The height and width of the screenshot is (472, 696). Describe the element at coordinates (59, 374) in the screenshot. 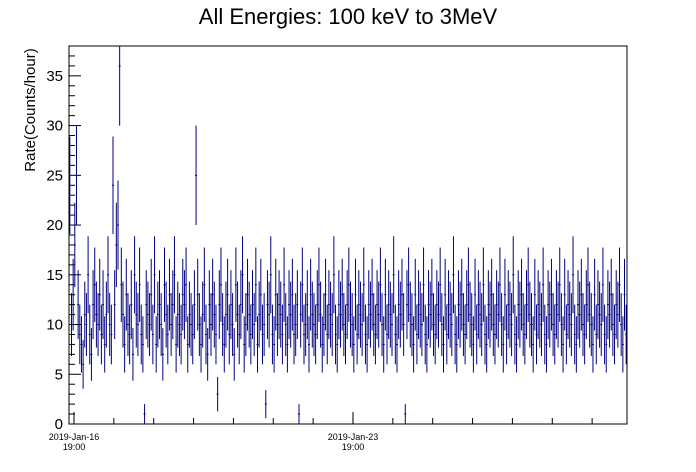

I see `y-tick-label: 5` at that location.